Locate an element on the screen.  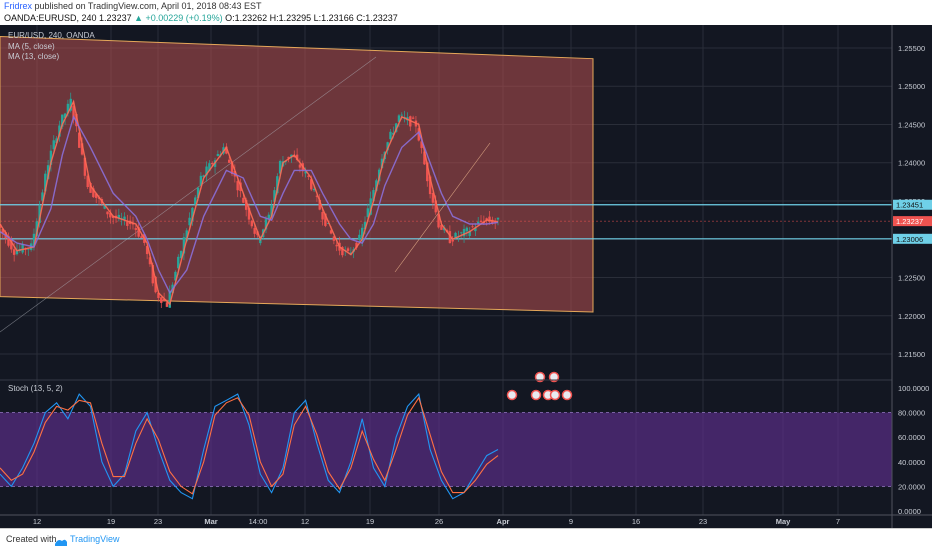
time-axis-label: 26 is located at coordinates (439, 521).